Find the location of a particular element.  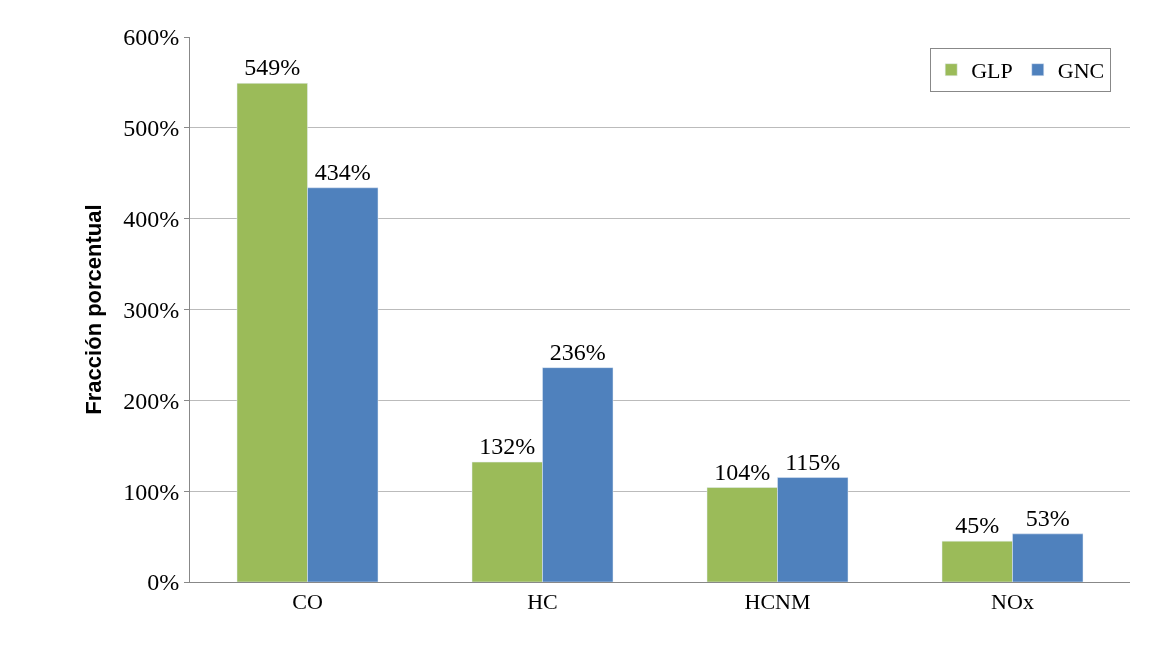

x-tick-label: HCNM is located at coordinates (777, 602).